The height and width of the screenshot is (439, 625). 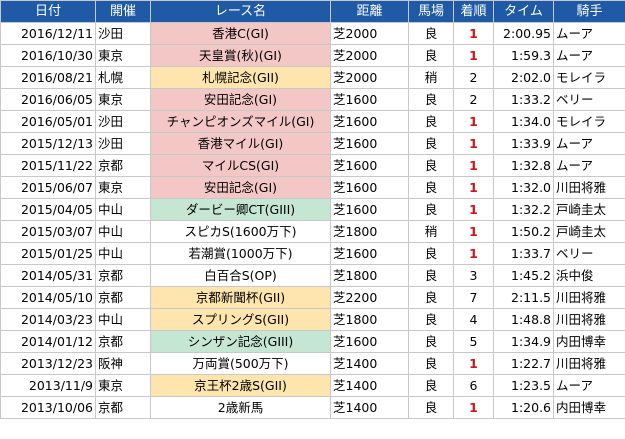 I want to click on time-cell: 1:48.8, so click(x=523, y=319).